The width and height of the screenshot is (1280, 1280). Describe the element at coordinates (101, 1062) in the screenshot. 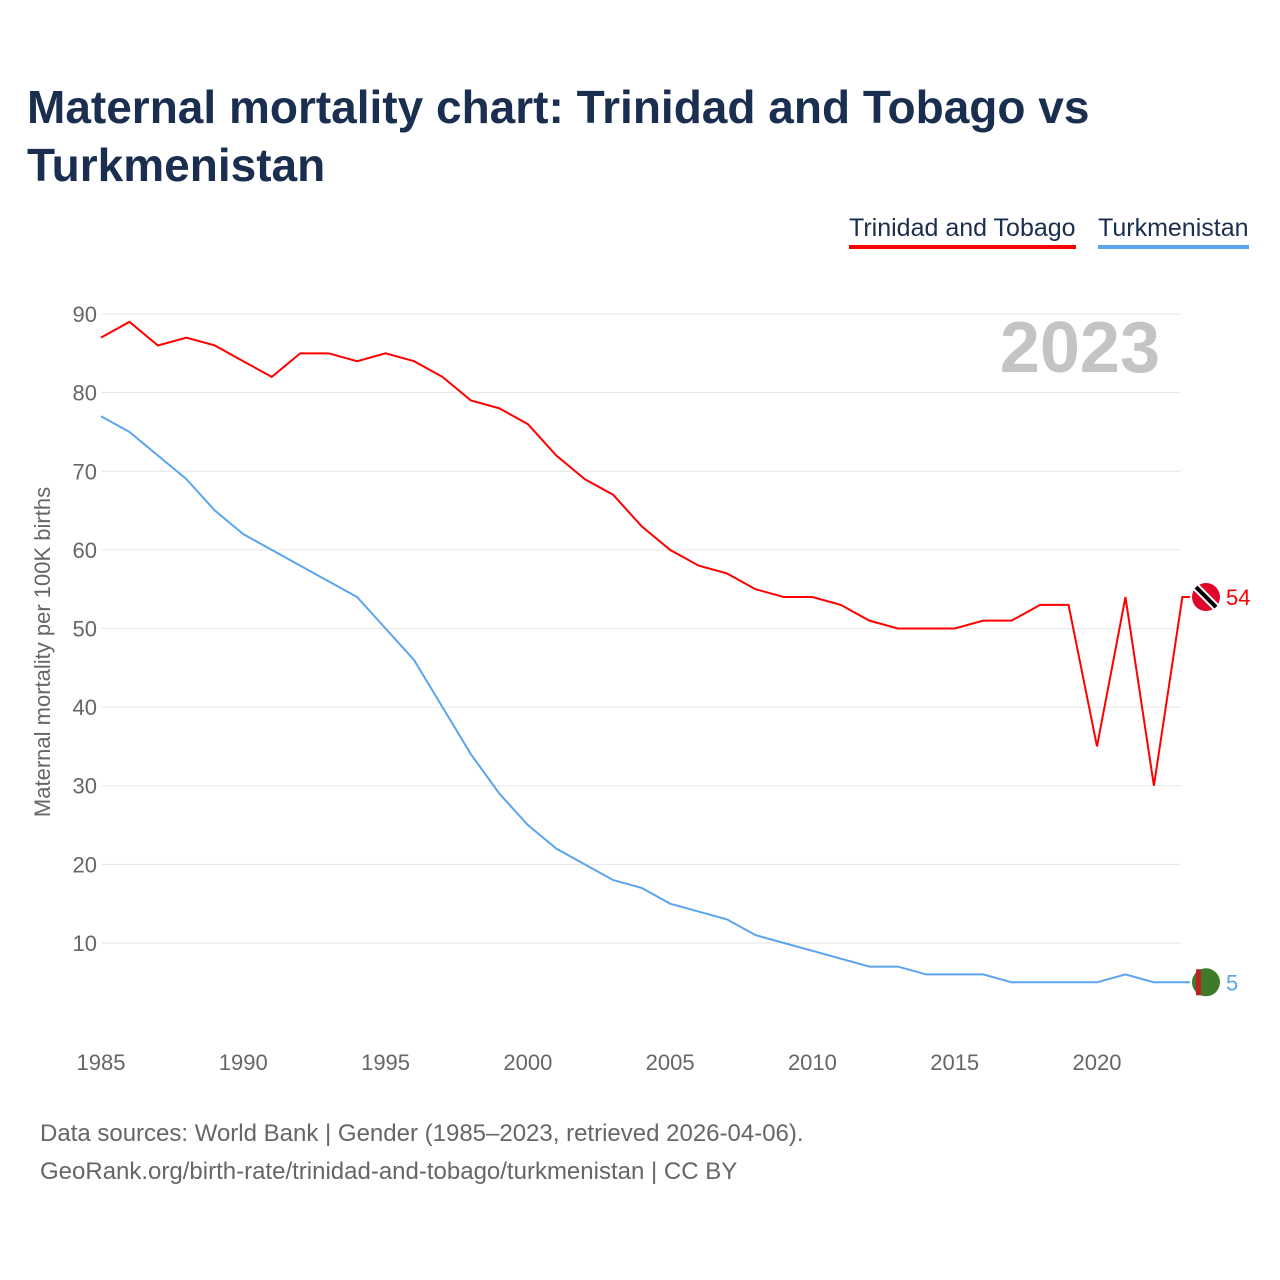

I see `x-tick-label: 1985` at that location.